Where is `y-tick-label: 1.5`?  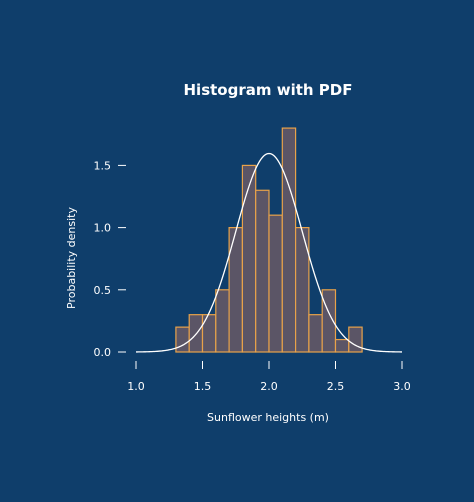
y-tick-label: 1.5 is located at coordinates (103, 165).